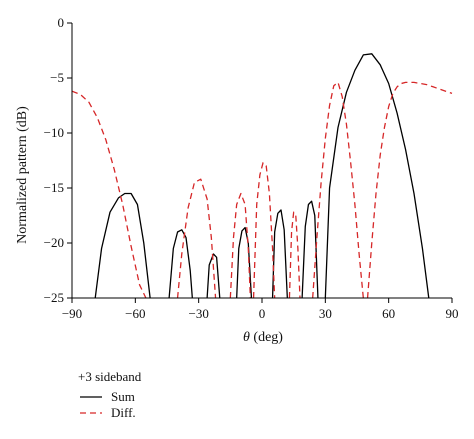 This screenshot has height=439, width=474. I want to click on y-tick-label-5: −25, so click(54, 297).